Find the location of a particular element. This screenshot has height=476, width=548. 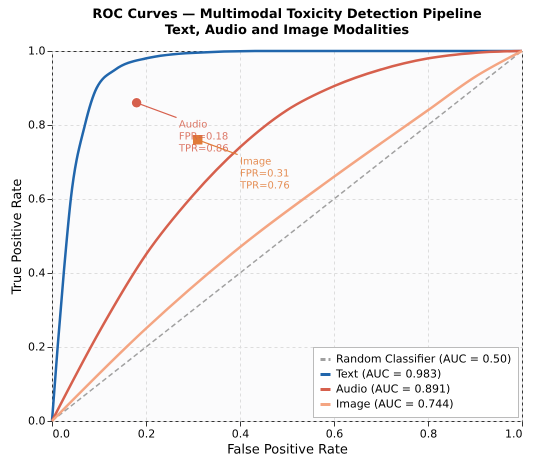

annotation: Image FPR=0.31 TPR=0.76 is located at coordinates (264, 174).